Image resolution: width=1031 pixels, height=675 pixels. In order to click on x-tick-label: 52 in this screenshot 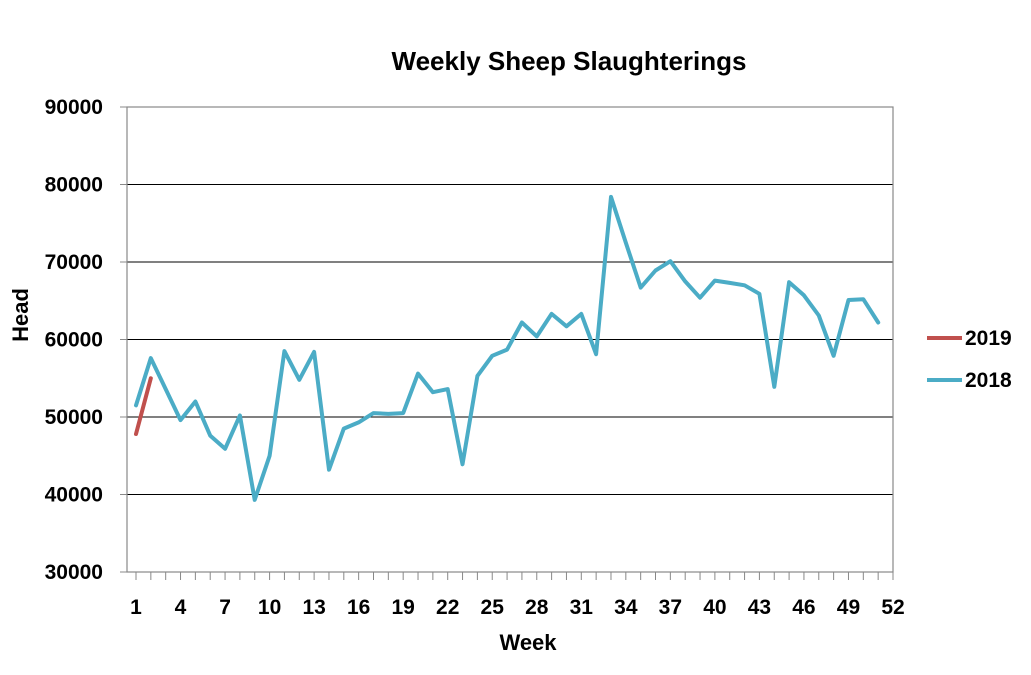, I will do `click(892, 607)`.